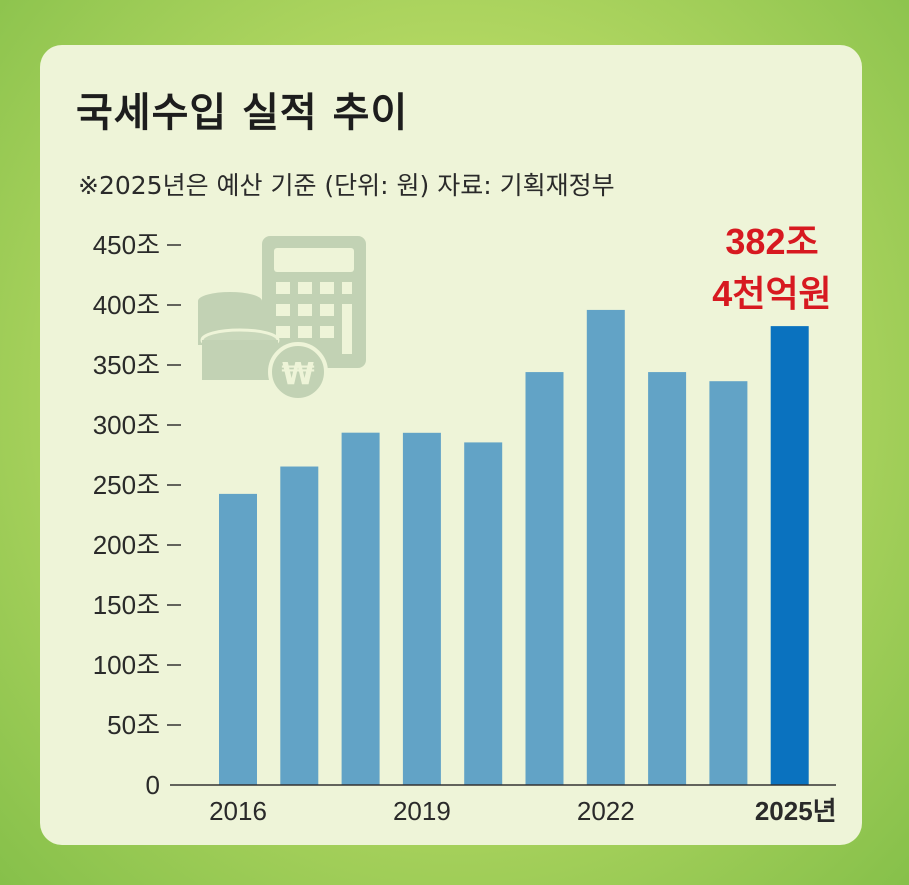 The height and width of the screenshot is (885, 909). I want to click on chart-title: 국세수입 실적 추이, so click(242, 113).